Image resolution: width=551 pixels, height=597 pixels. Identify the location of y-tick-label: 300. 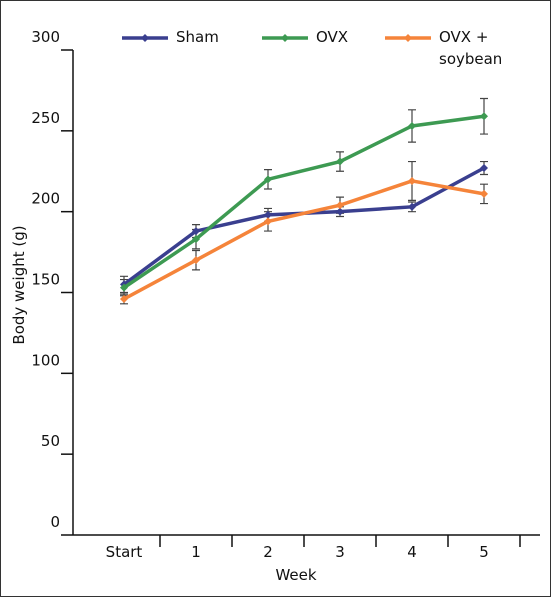
(45, 37).